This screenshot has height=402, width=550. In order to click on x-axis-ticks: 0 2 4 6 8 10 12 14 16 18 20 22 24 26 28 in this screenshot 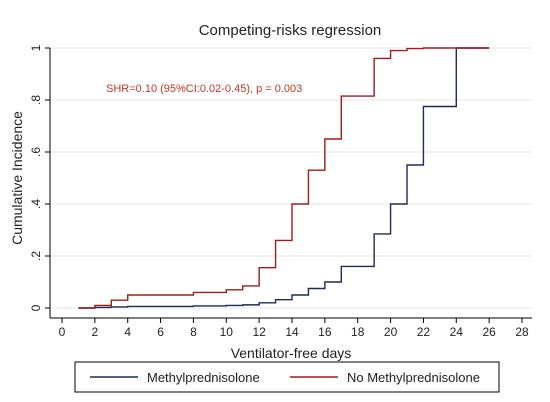, I will do `click(294, 328)`.